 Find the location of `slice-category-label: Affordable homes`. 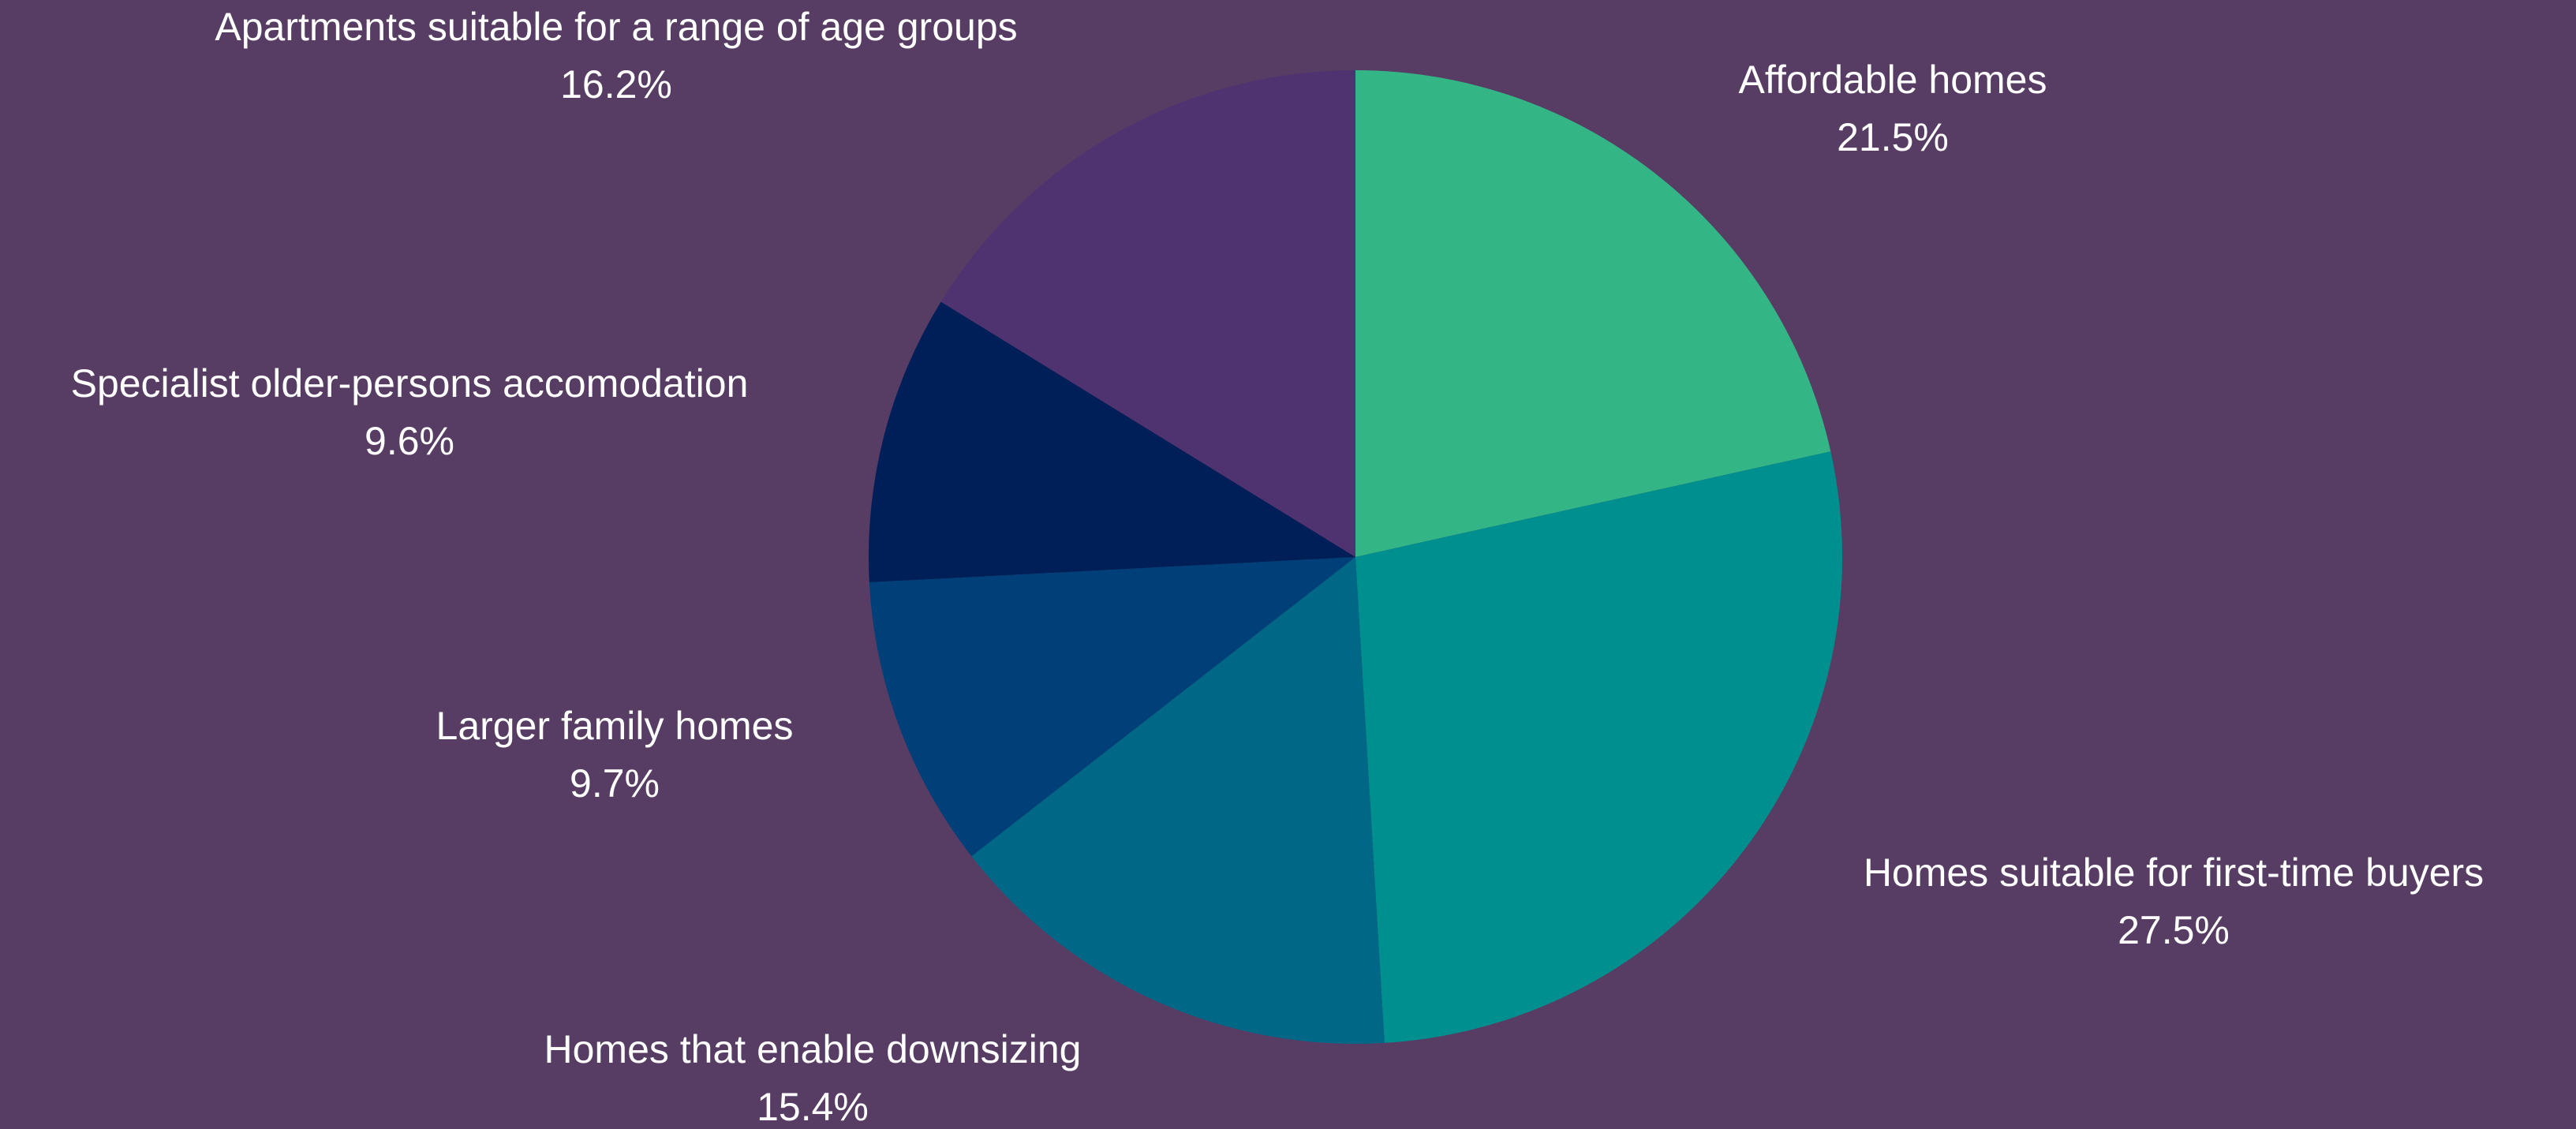

slice-category-label: Affordable homes is located at coordinates (1893, 80).